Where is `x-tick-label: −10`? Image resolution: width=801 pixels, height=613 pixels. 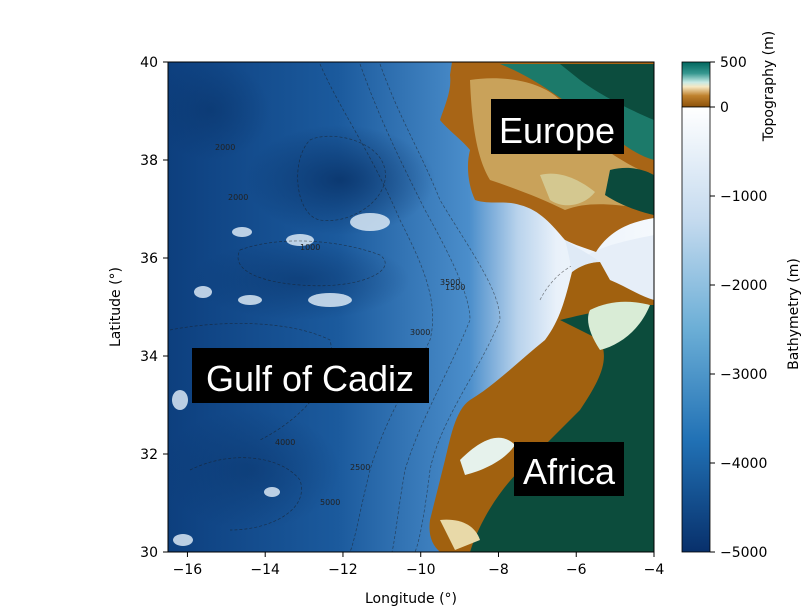
x-tick-label: −10 is located at coordinates (421, 570).